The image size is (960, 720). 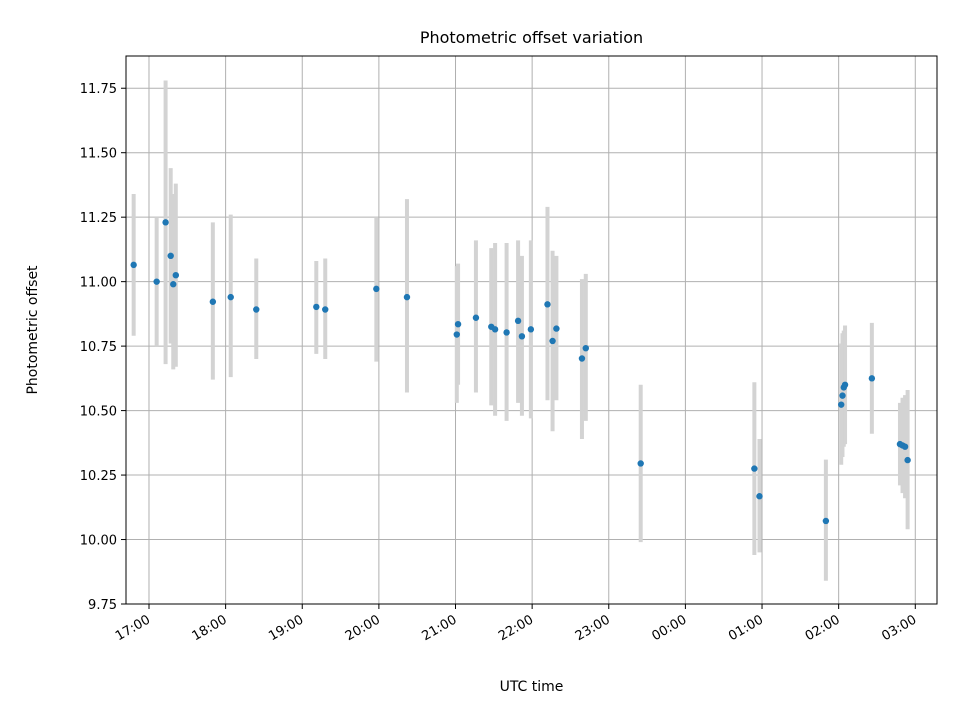 What do you see at coordinates (98, 412) in the screenshot?
I see `y-tick-label: 10.50` at bounding box center [98, 412].